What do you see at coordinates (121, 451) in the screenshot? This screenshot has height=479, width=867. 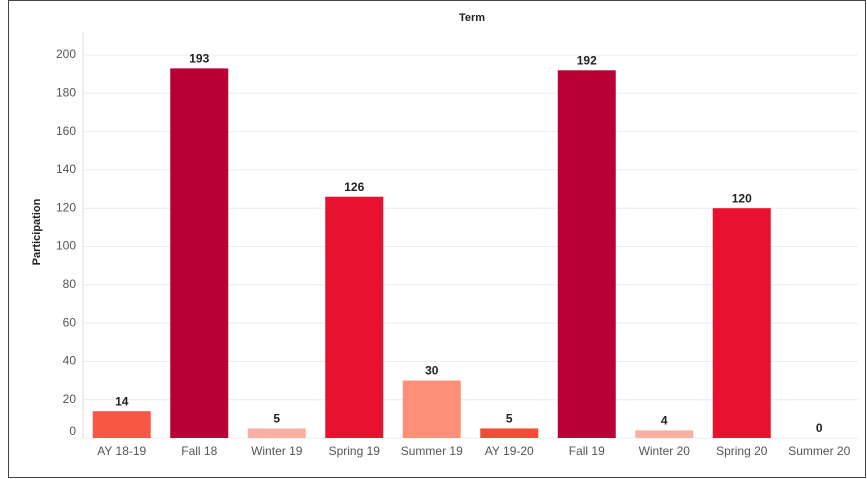 I see `x-tick-label: AY 18-19` at bounding box center [121, 451].